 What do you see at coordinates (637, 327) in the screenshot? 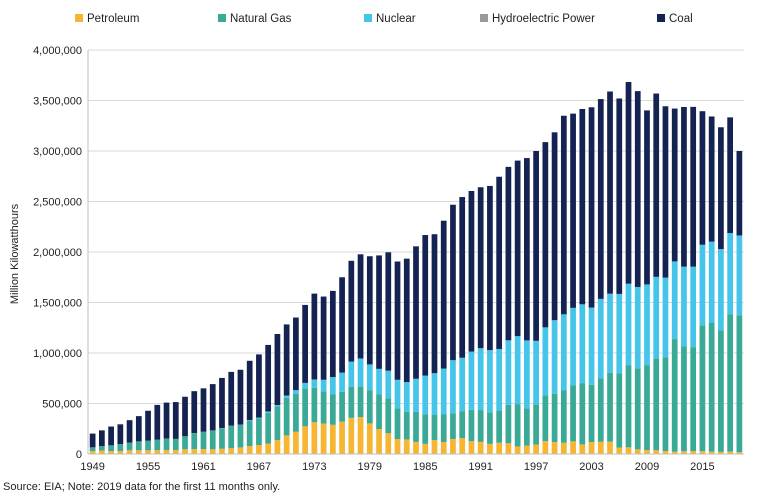
I see `bar-nuclear-2008` at bounding box center [637, 327].